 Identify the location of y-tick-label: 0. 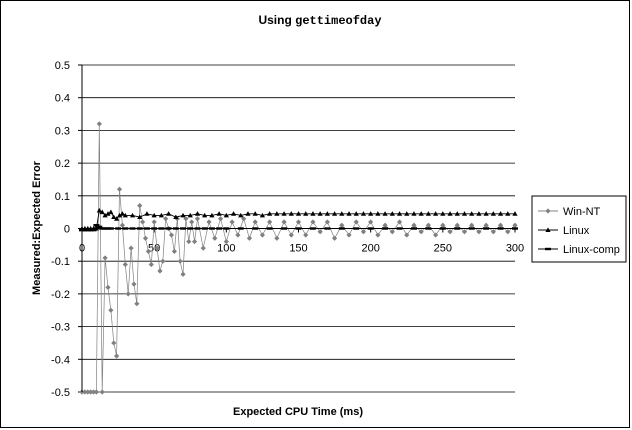
(67, 230).